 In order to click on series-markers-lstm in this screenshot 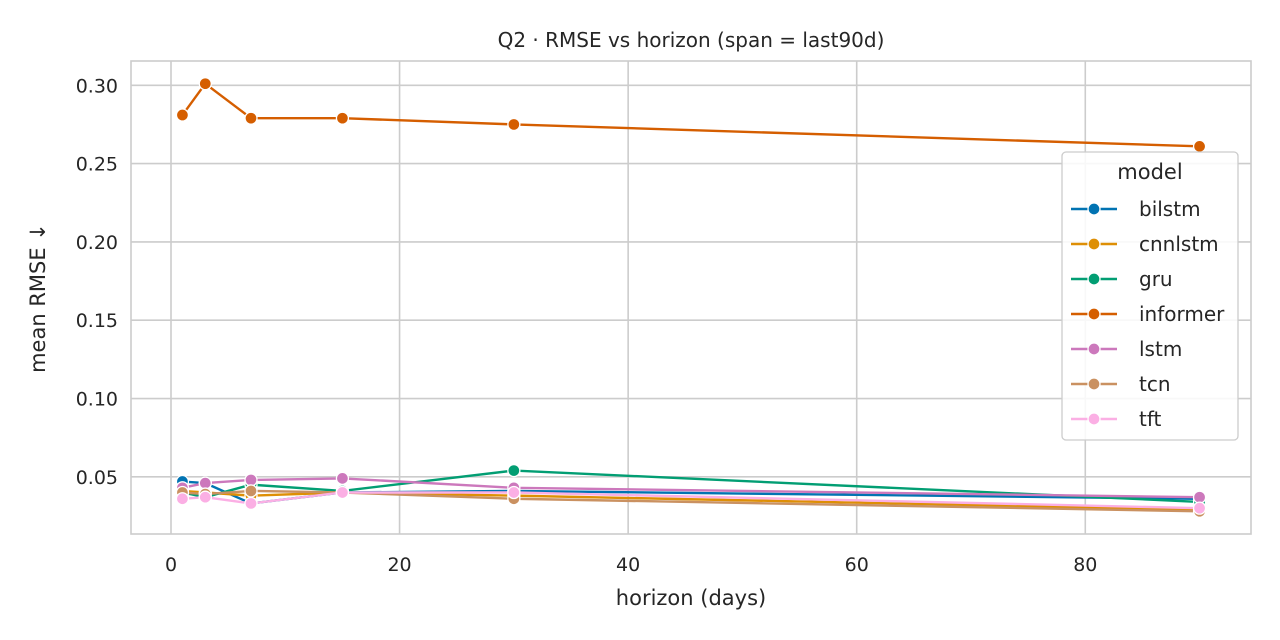, I will do `click(691, 487)`.